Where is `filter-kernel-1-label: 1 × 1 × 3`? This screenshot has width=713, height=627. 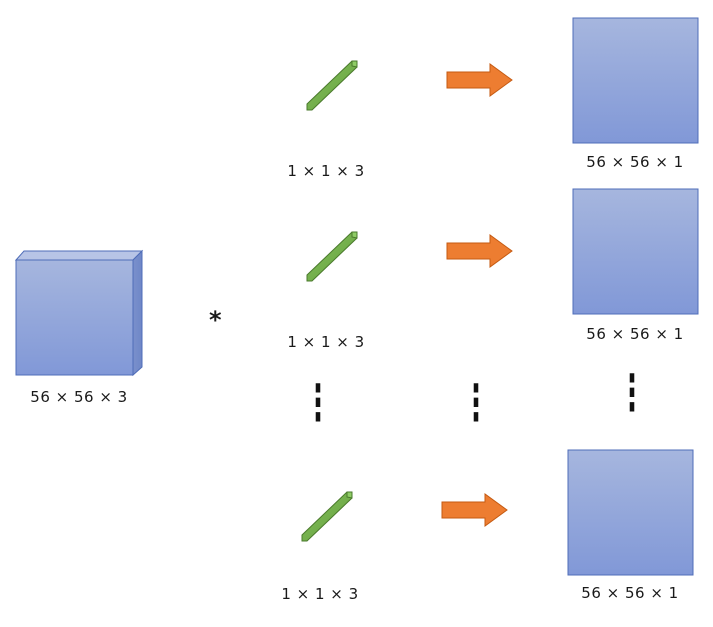 filter-kernel-1-label: 1 × 1 × 3 is located at coordinates (326, 171).